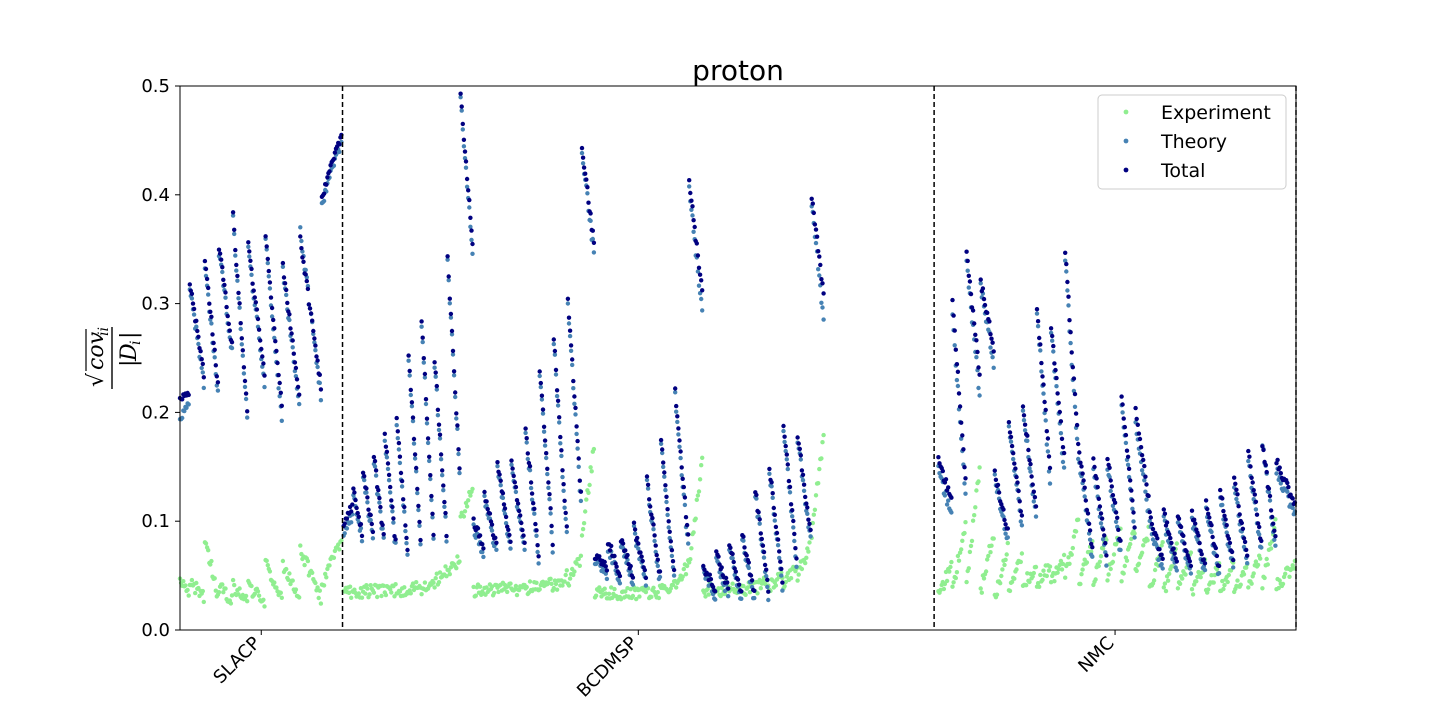  What do you see at coordinates (1126, 112) in the screenshot?
I see `legend-marker-experiment` at bounding box center [1126, 112].